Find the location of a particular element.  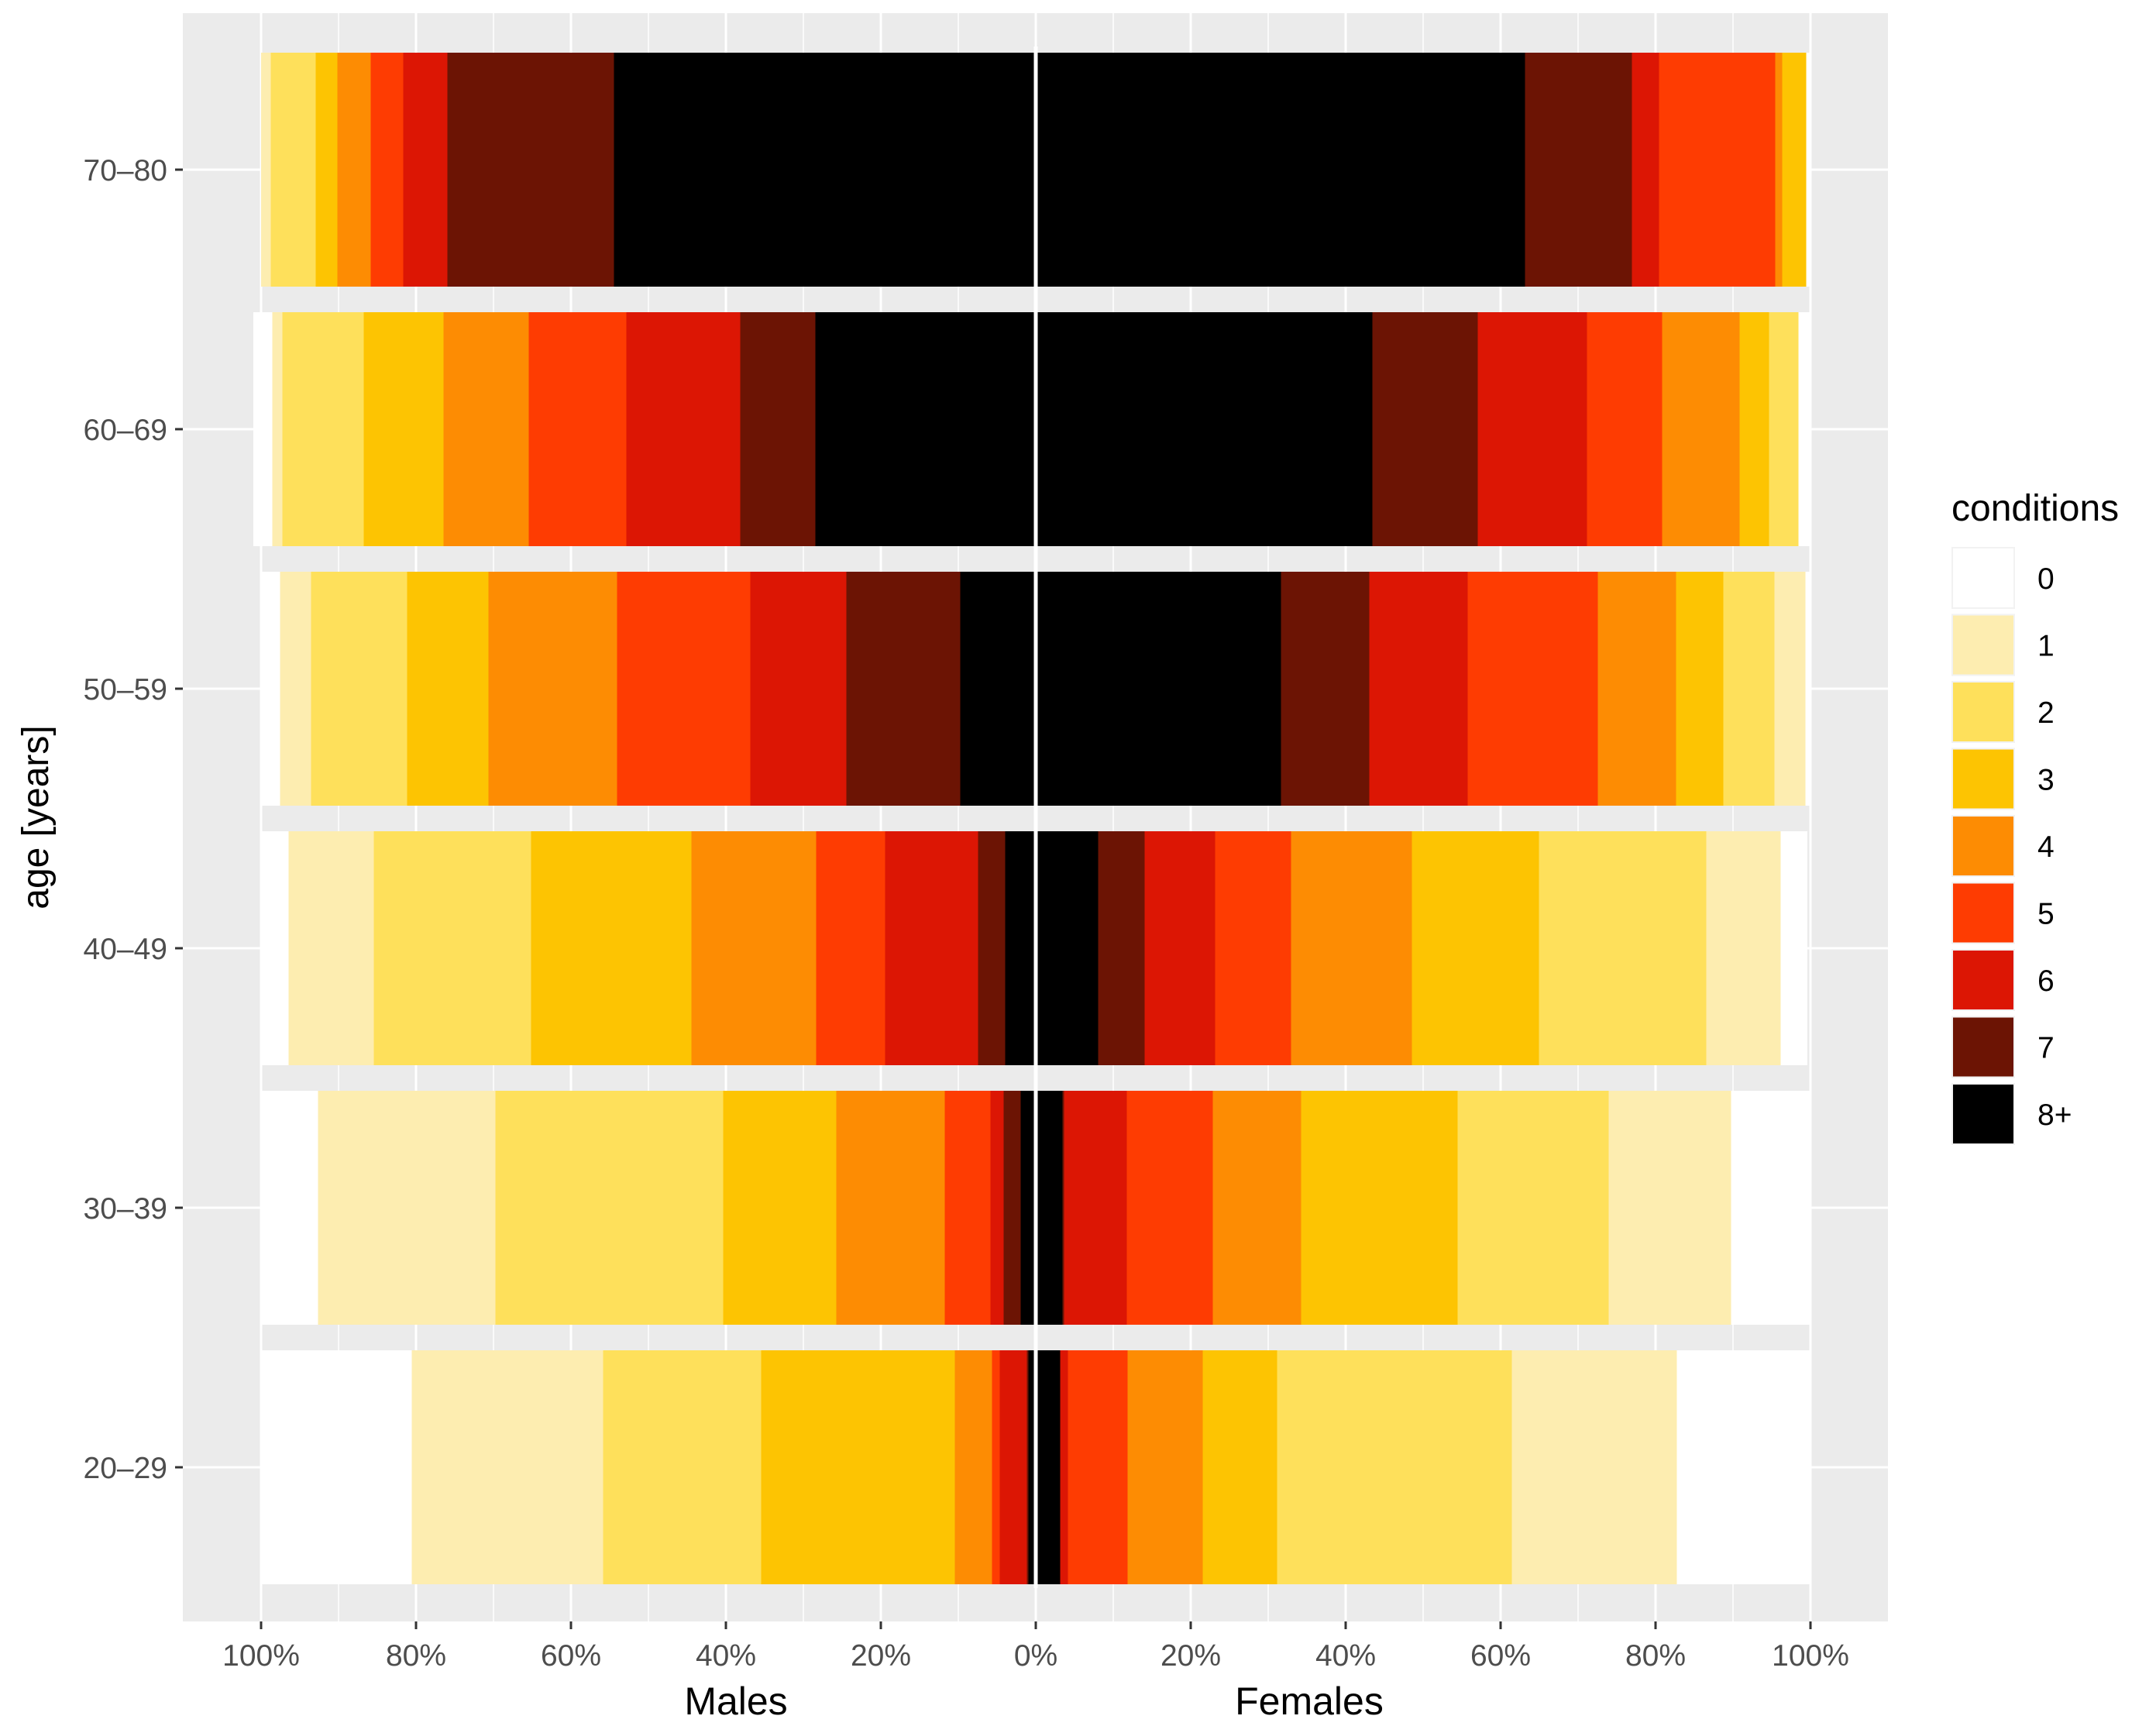

bar-males-8plus-40–49 is located at coordinates (1021, 948).